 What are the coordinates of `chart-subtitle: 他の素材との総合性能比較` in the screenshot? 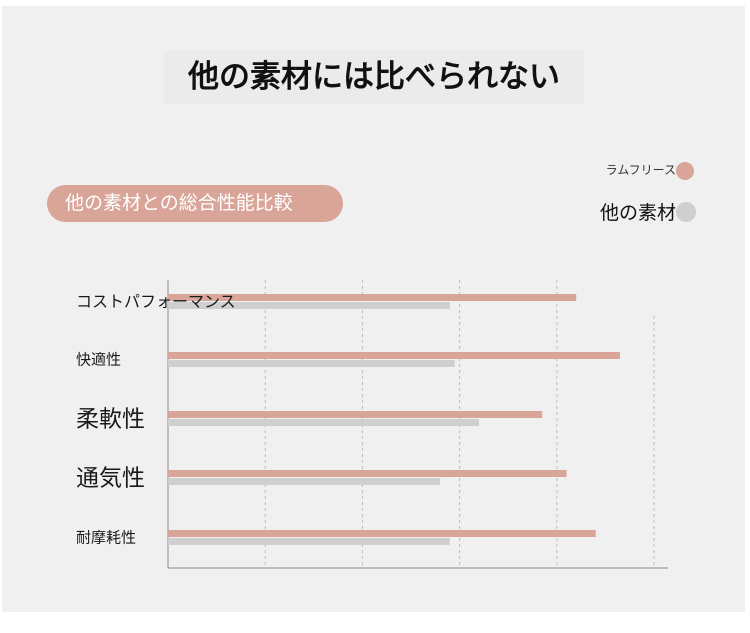 It's located at (179, 203).